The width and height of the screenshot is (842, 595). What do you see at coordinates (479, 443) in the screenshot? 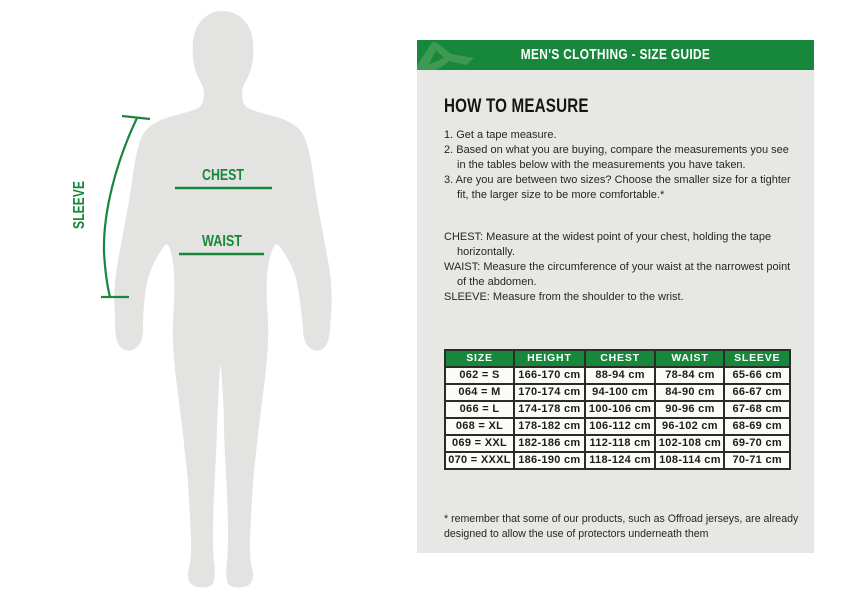
I see `table-cell: 069 = XXL` at bounding box center [479, 443].